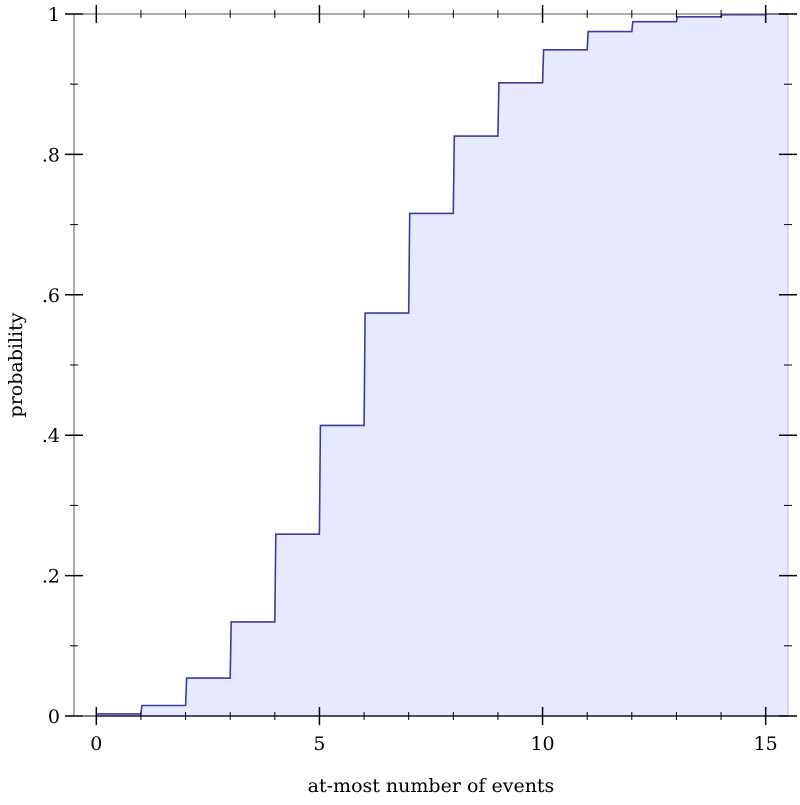 This screenshot has height=805, width=800. Describe the element at coordinates (319, 744) in the screenshot. I see `x-tick-label: 5` at that location.